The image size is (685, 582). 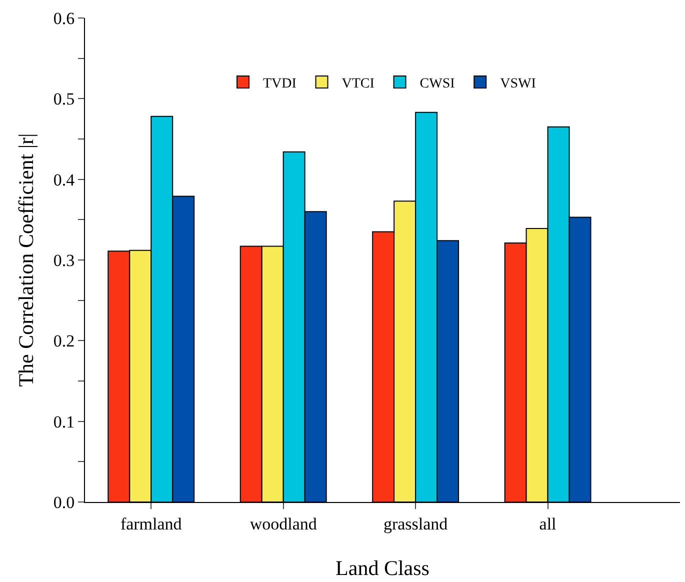 What do you see at coordinates (64, 180) in the screenshot?
I see `y-tick-label: 0.4` at bounding box center [64, 180].